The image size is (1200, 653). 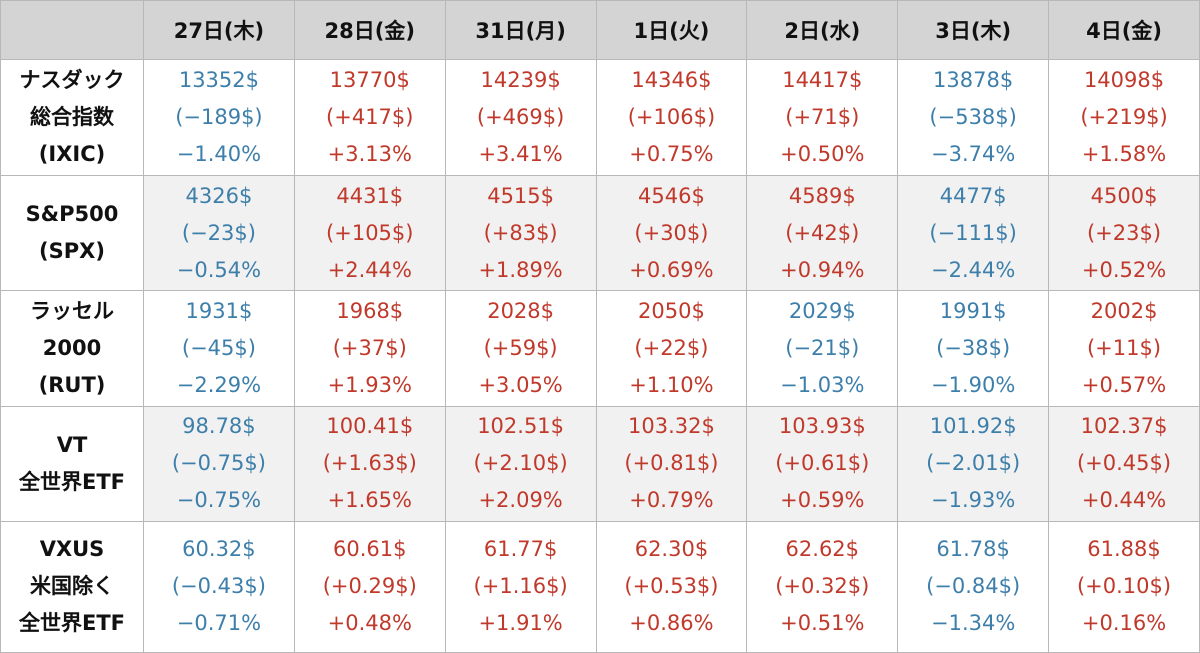 What do you see at coordinates (973, 195) in the screenshot?
I see `price-value: 4477$` at bounding box center [973, 195].